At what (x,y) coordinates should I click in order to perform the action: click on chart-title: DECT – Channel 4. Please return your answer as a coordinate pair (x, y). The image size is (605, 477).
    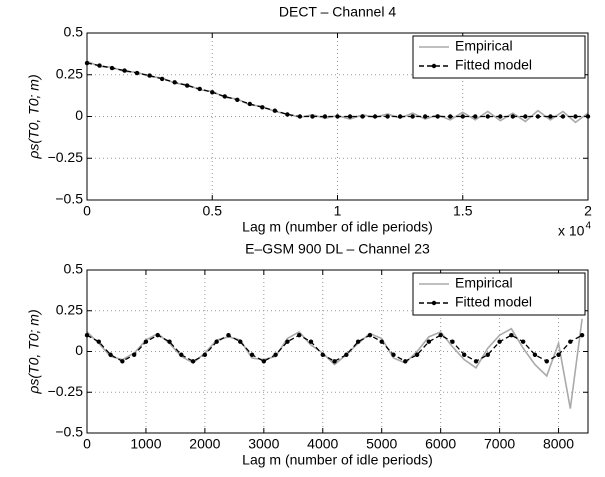
    Looking at the image, I should click on (337, 12).